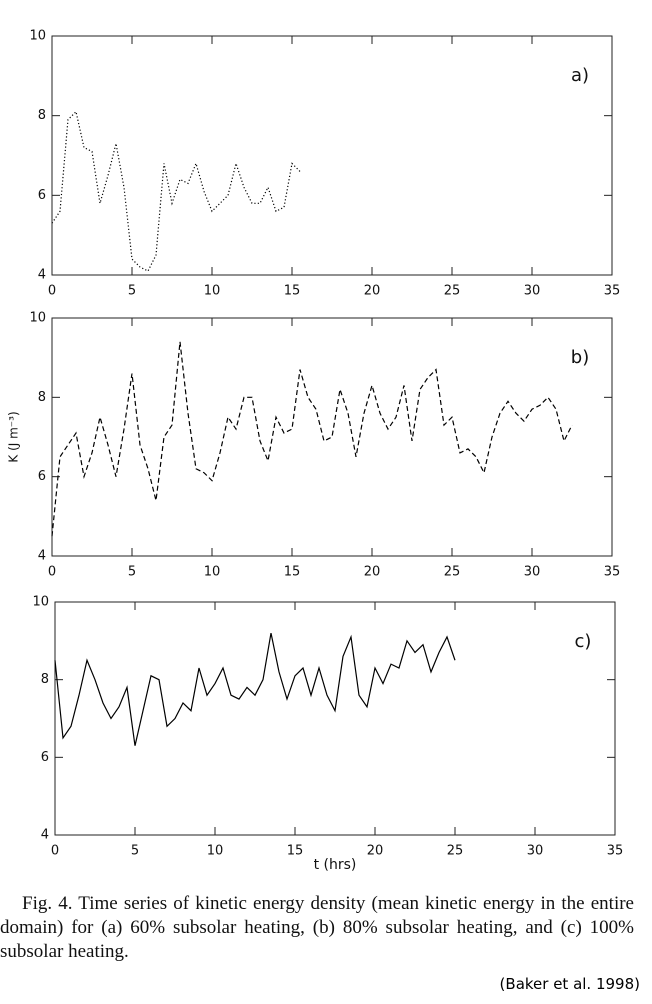  What do you see at coordinates (583, 641) in the screenshot?
I see `panel-label: c)` at bounding box center [583, 641].